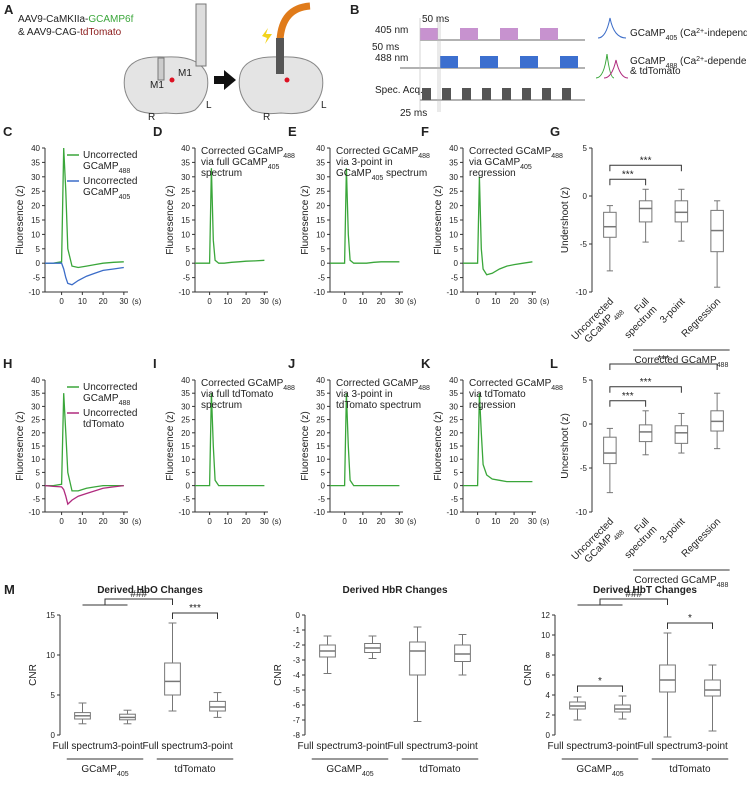  I want to click on legend-label-part: Uncorrected, so click(110, 155).